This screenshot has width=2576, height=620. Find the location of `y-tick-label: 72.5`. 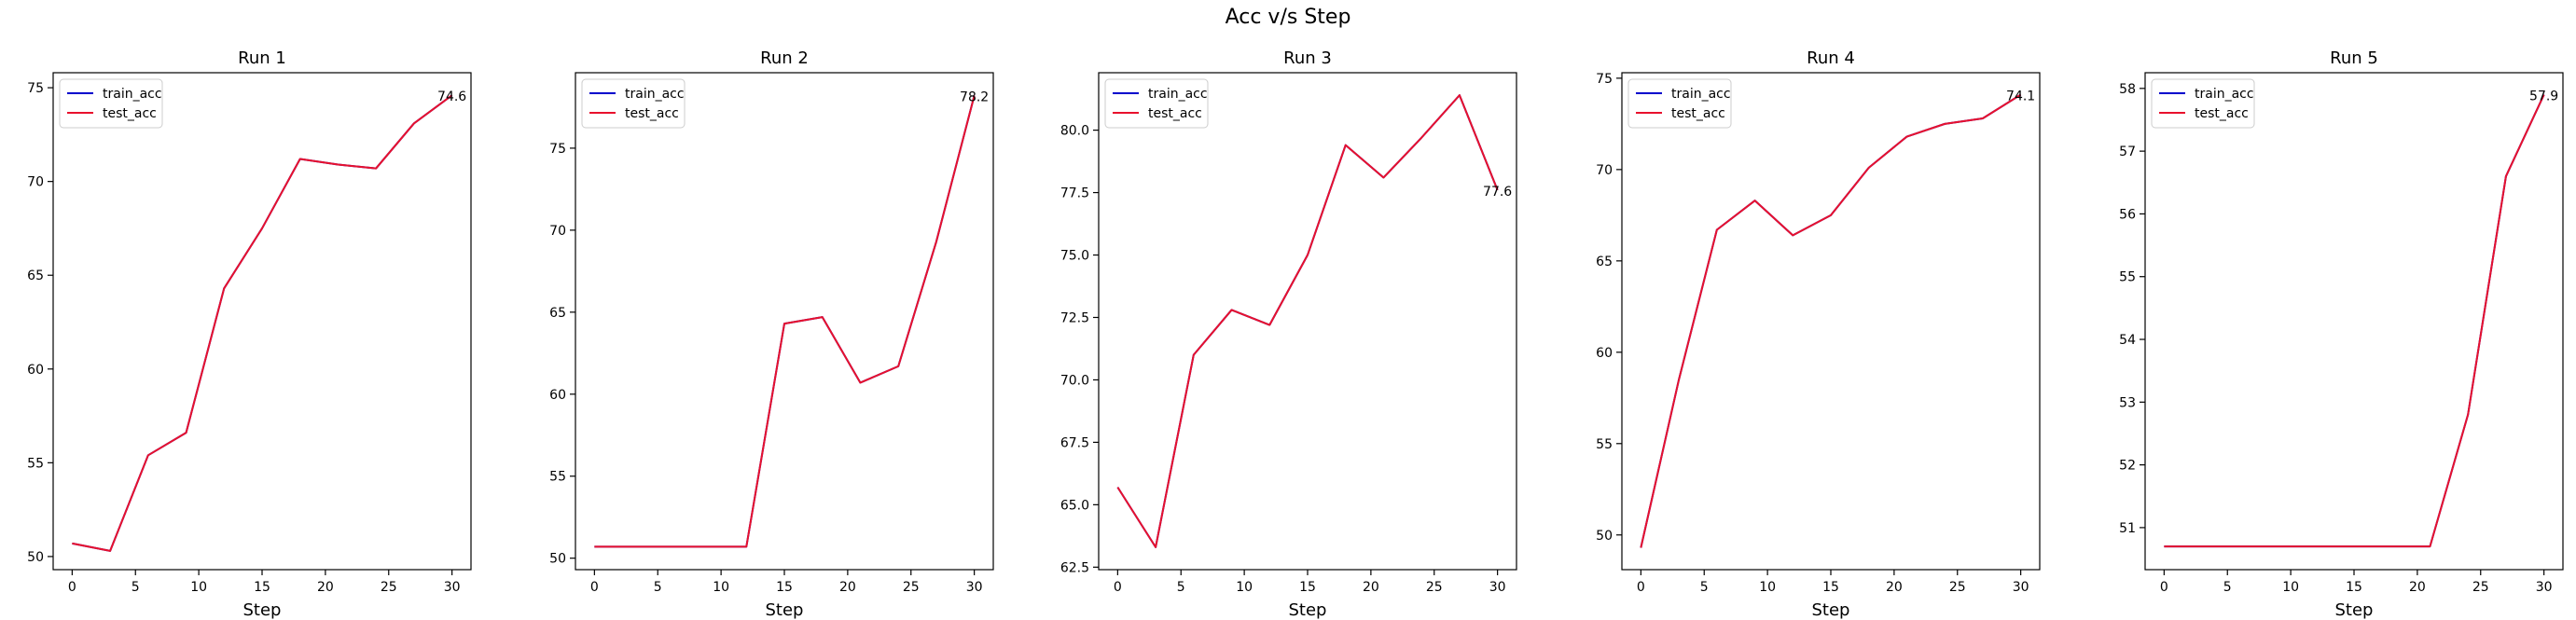

y-tick-label: 72.5 is located at coordinates (1074, 317).